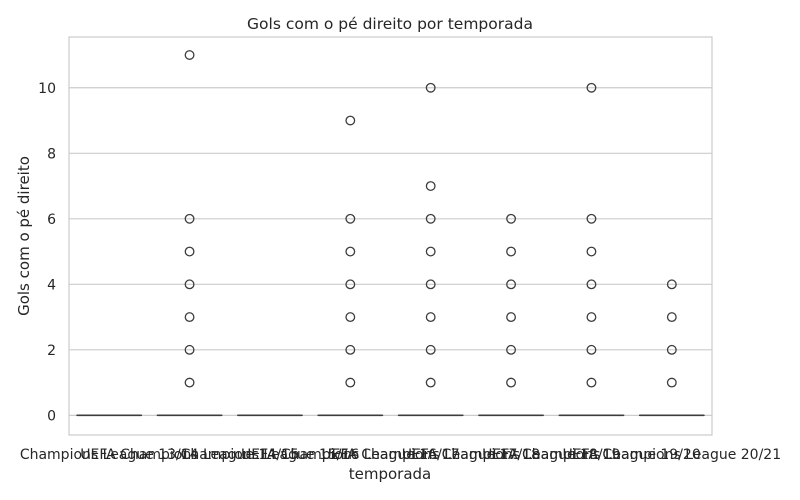 This screenshot has height=500, width=800. Describe the element at coordinates (671, 455) in the screenshot. I see `x-tick-label: UEFA Champions League 20/21` at that location.